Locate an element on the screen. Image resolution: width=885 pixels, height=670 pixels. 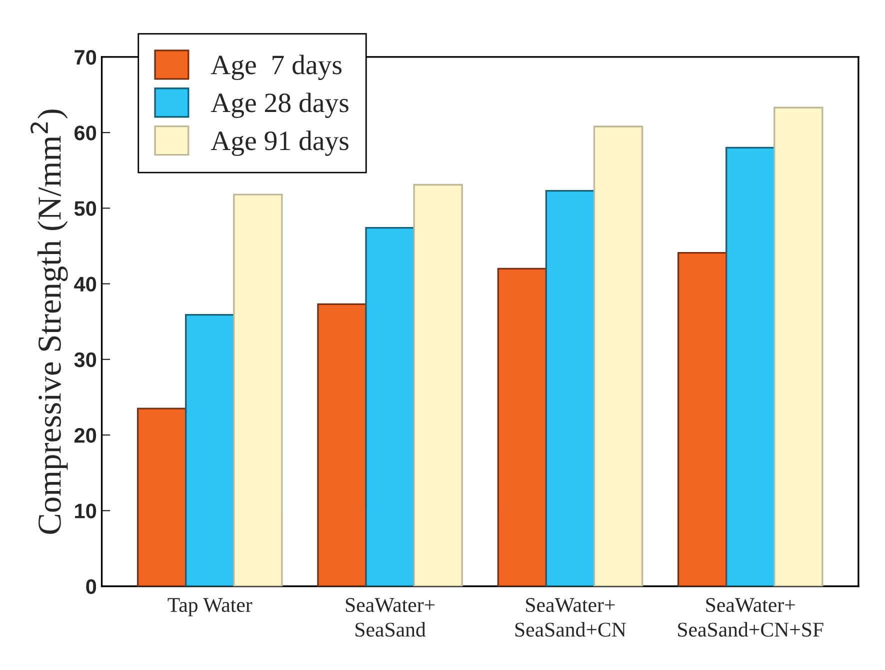
y-tick-label: 40 is located at coordinates (85, 284).